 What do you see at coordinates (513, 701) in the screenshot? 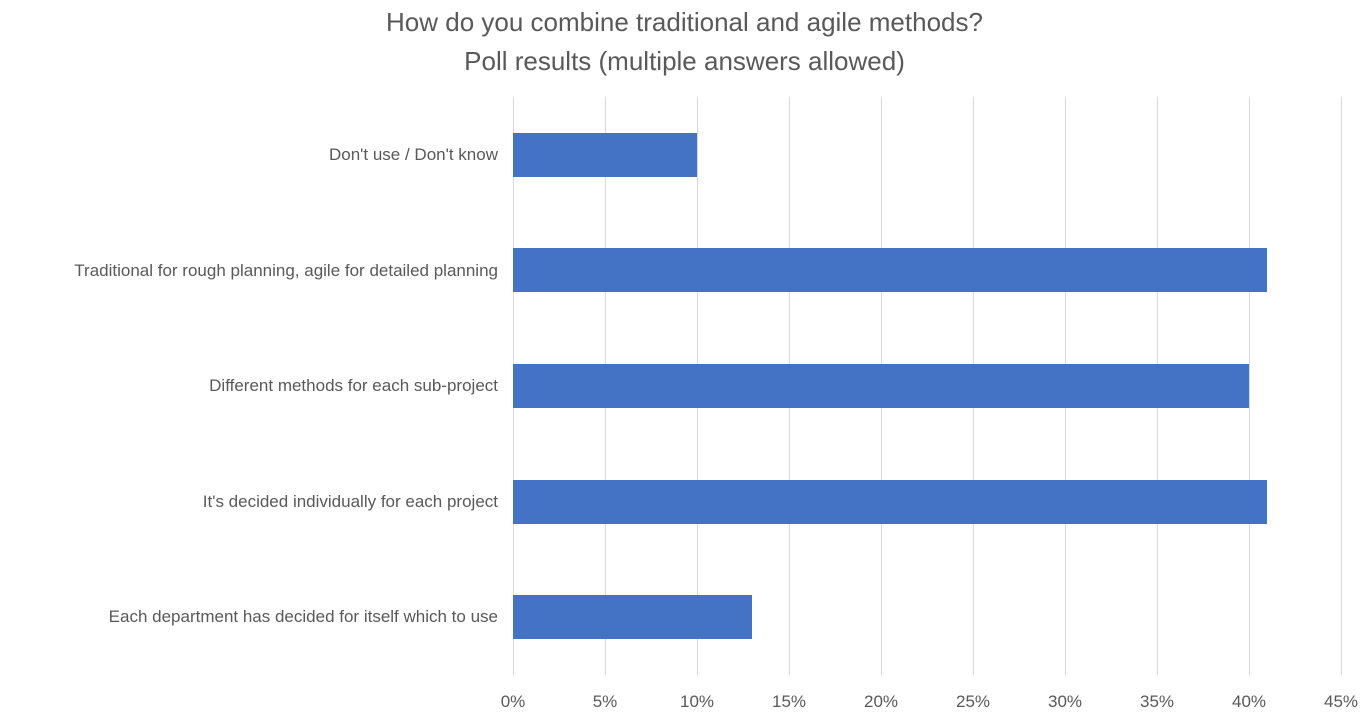
I see `x-tick-label: 0%` at bounding box center [513, 701].